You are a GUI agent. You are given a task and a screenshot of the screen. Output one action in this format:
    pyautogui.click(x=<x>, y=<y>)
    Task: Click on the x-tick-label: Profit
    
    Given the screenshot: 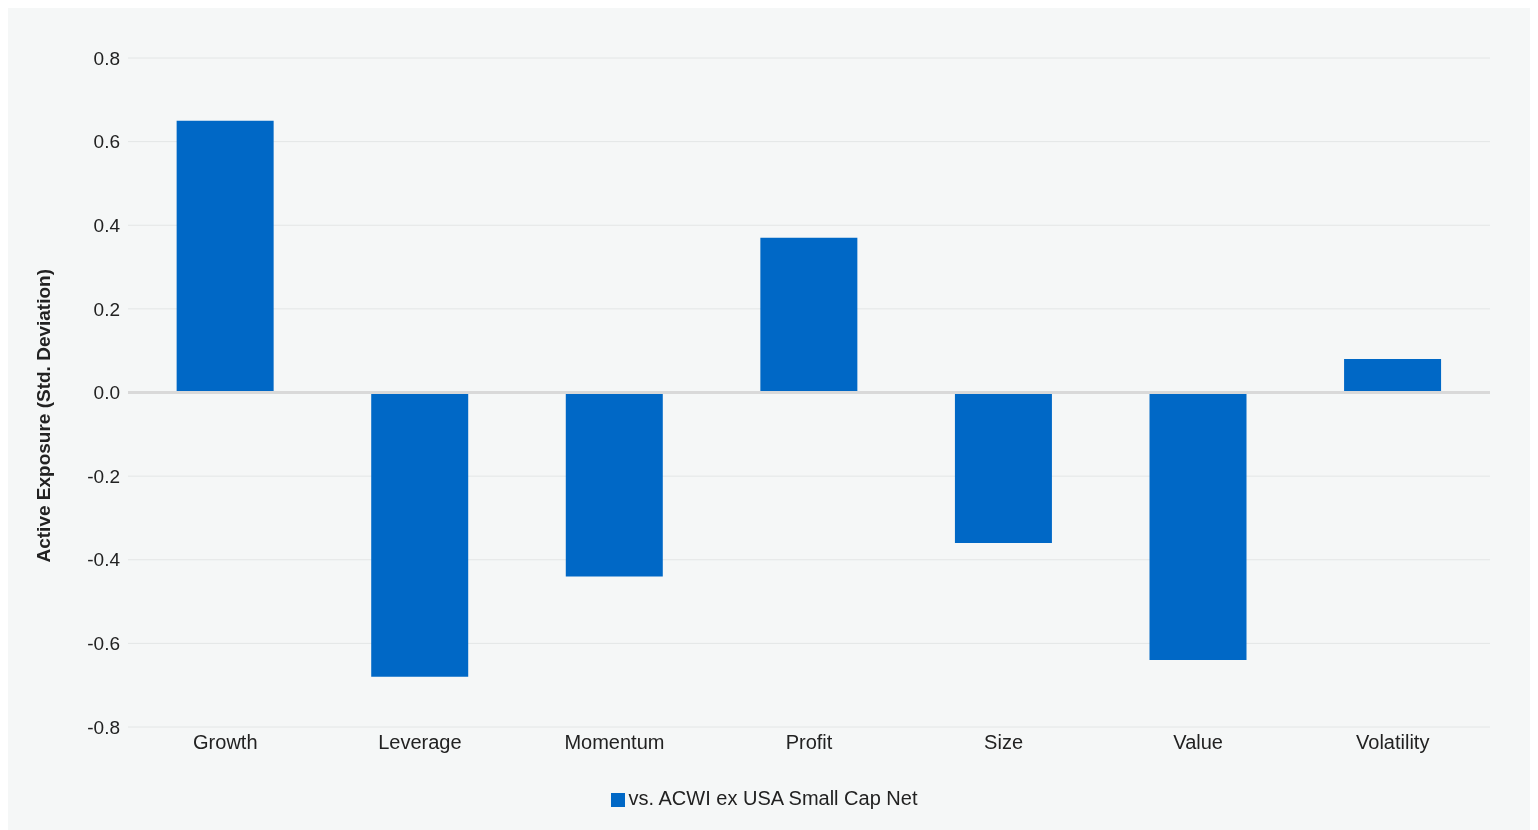 What is the action you would take?
    pyautogui.click(x=809, y=742)
    